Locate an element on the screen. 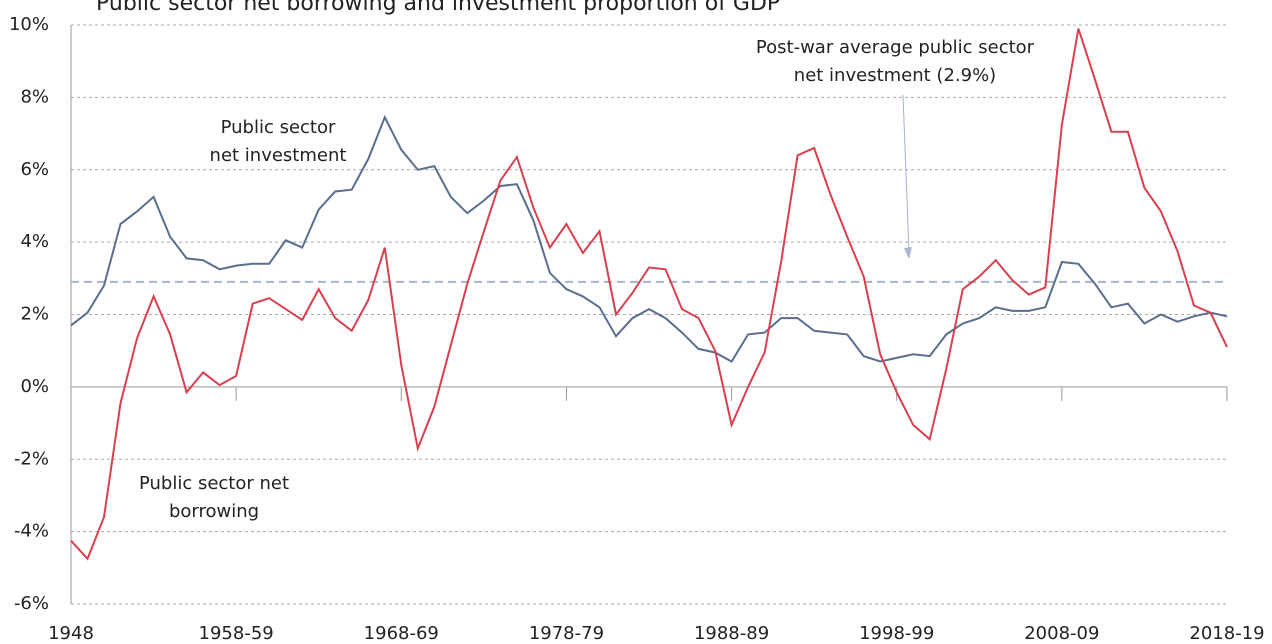 This screenshot has height=644, width=1272. reference-label: net investment (2.9%) is located at coordinates (895, 75).